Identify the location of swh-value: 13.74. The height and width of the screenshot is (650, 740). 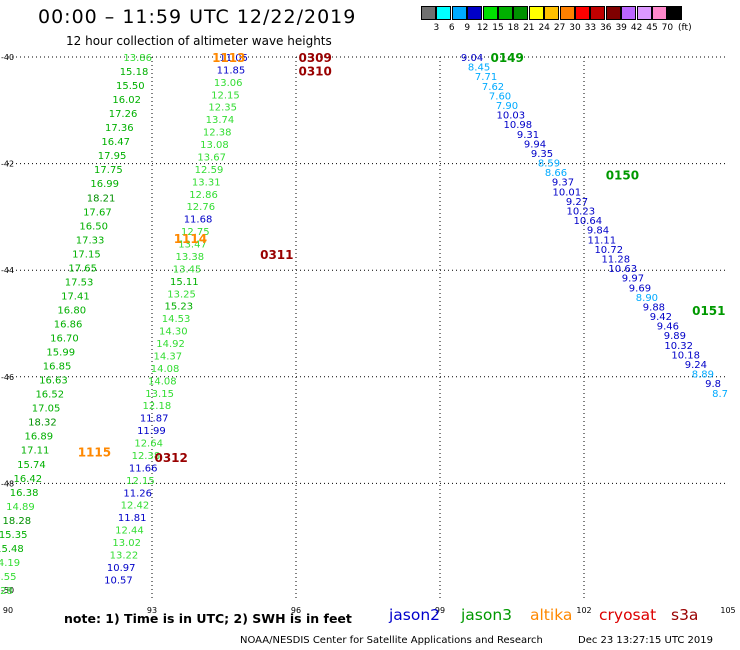
(220, 120).